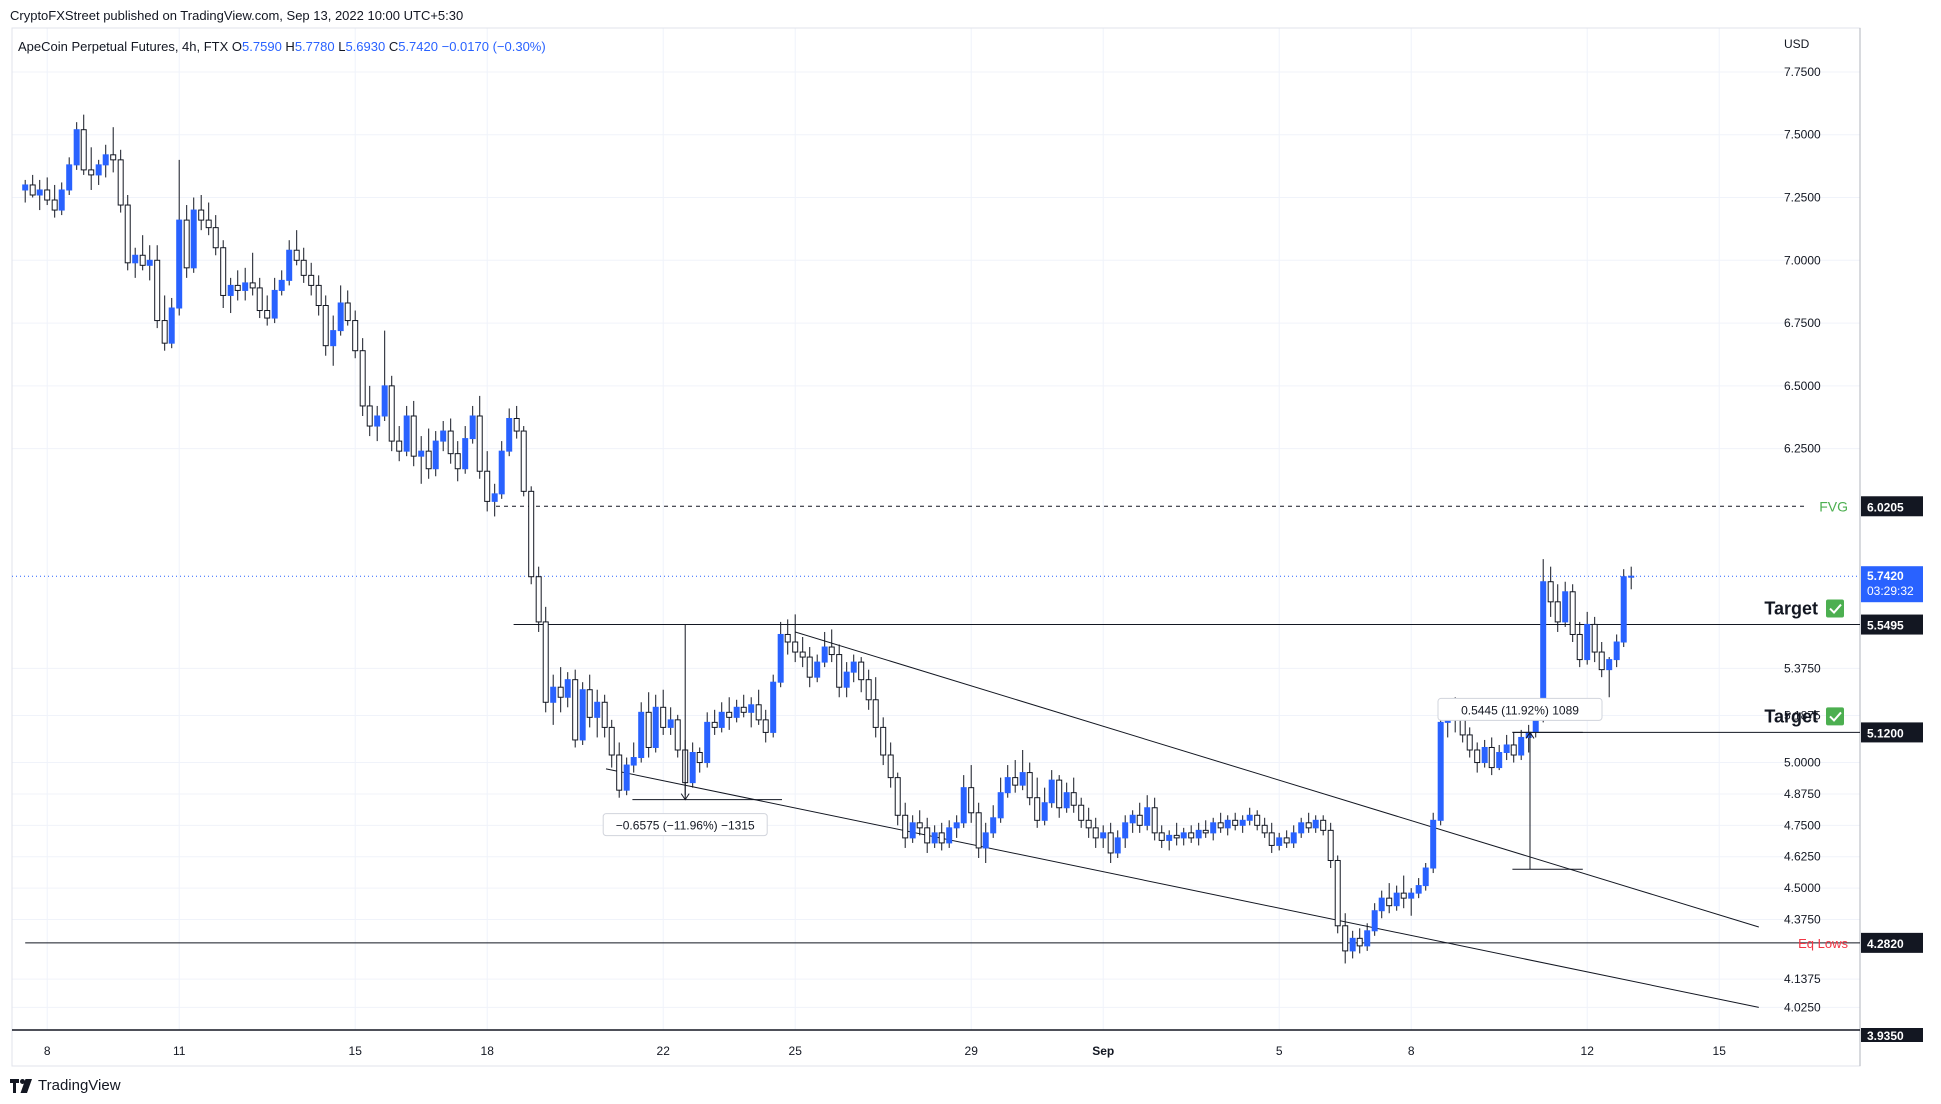 This screenshot has width=1941, height=1104. What do you see at coordinates (1802, 1007) in the screenshot?
I see `y-tick-label: 4.0250` at bounding box center [1802, 1007].